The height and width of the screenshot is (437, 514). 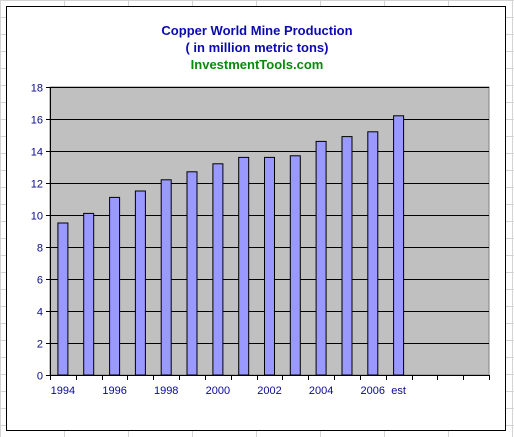 I want to click on x-tick-label: 1996, so click(x=114, y=391).